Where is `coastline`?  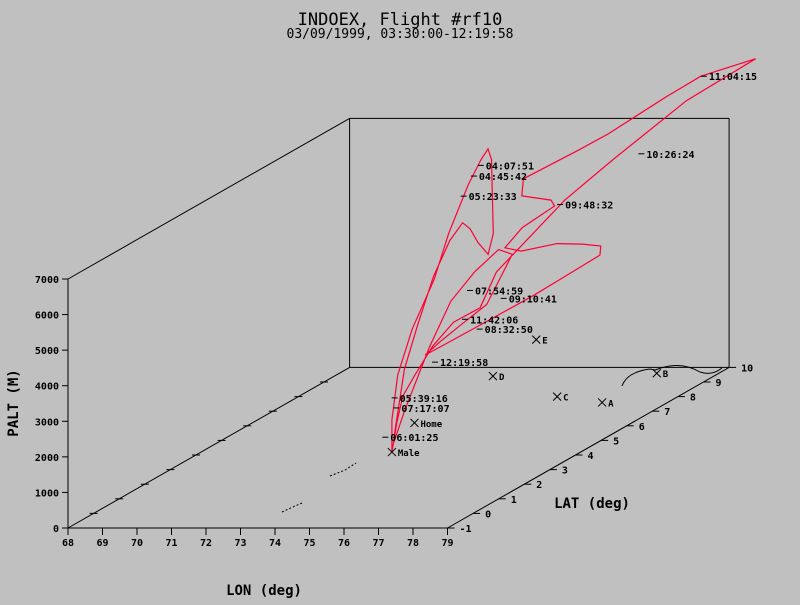
coastline is located at coordinates (502, 439).